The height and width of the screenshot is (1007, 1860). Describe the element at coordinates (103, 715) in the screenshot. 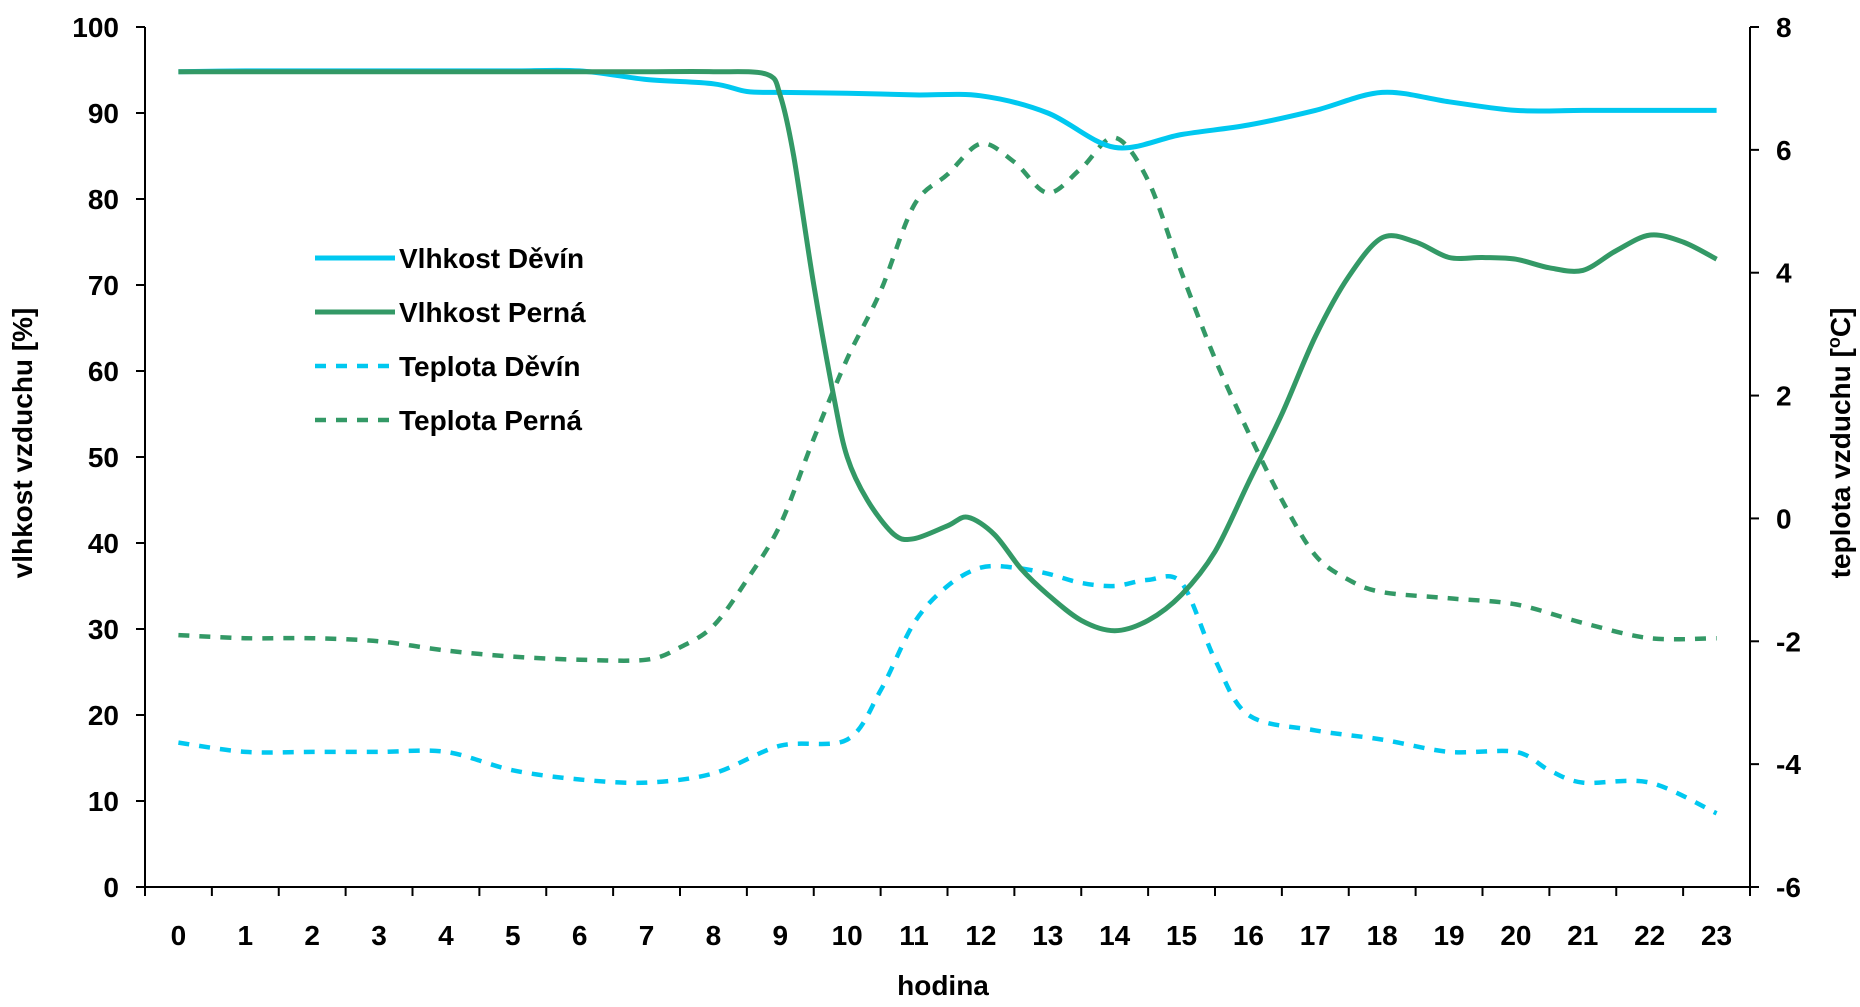

I see `y-left-tick-label: 20` at that location.